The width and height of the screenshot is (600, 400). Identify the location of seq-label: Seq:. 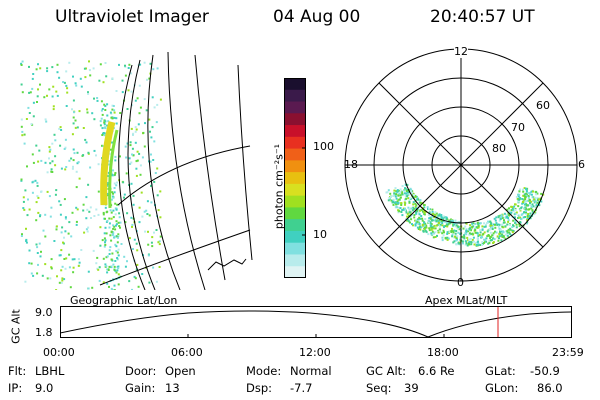
(379, 388).